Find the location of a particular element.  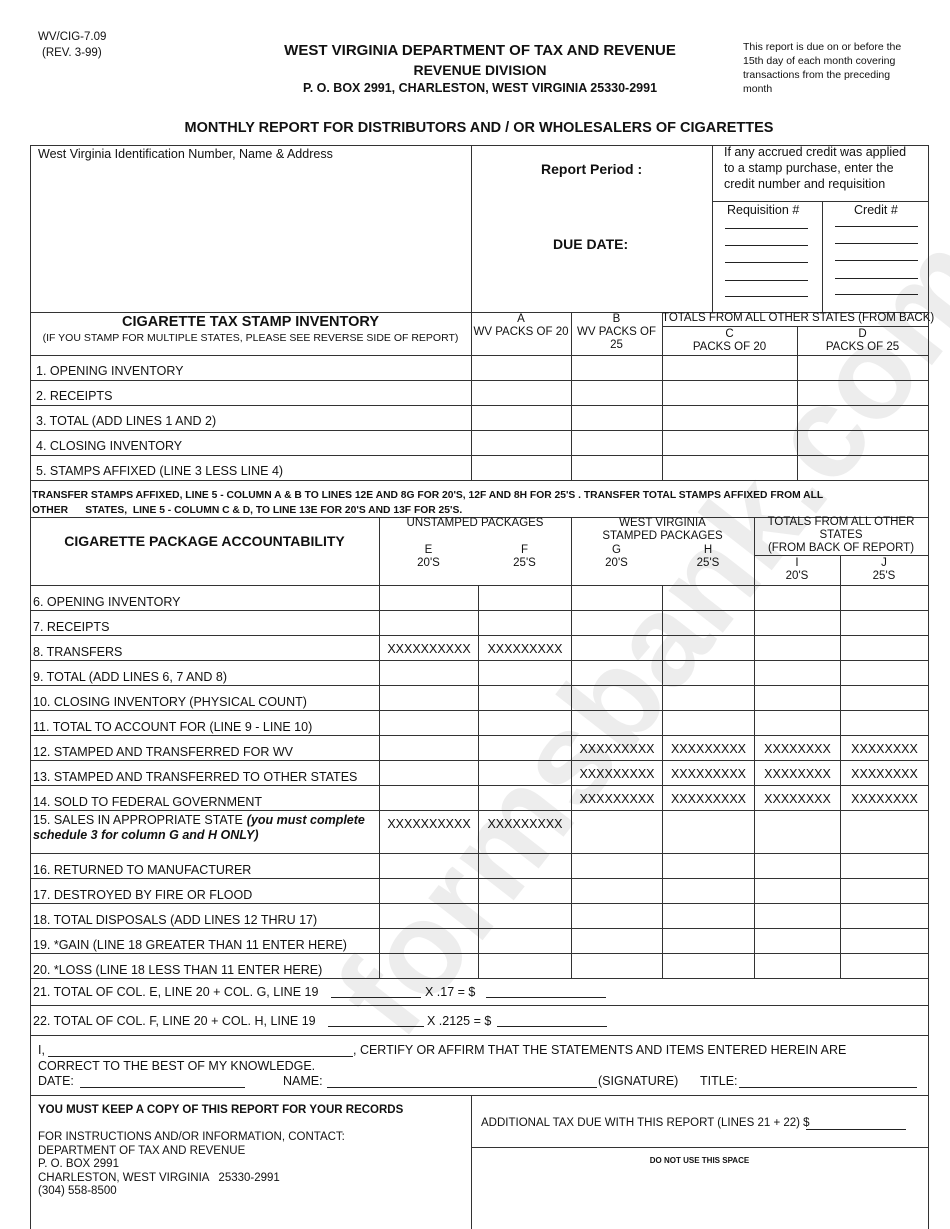

title-field is located at coordinates (828, 1087).